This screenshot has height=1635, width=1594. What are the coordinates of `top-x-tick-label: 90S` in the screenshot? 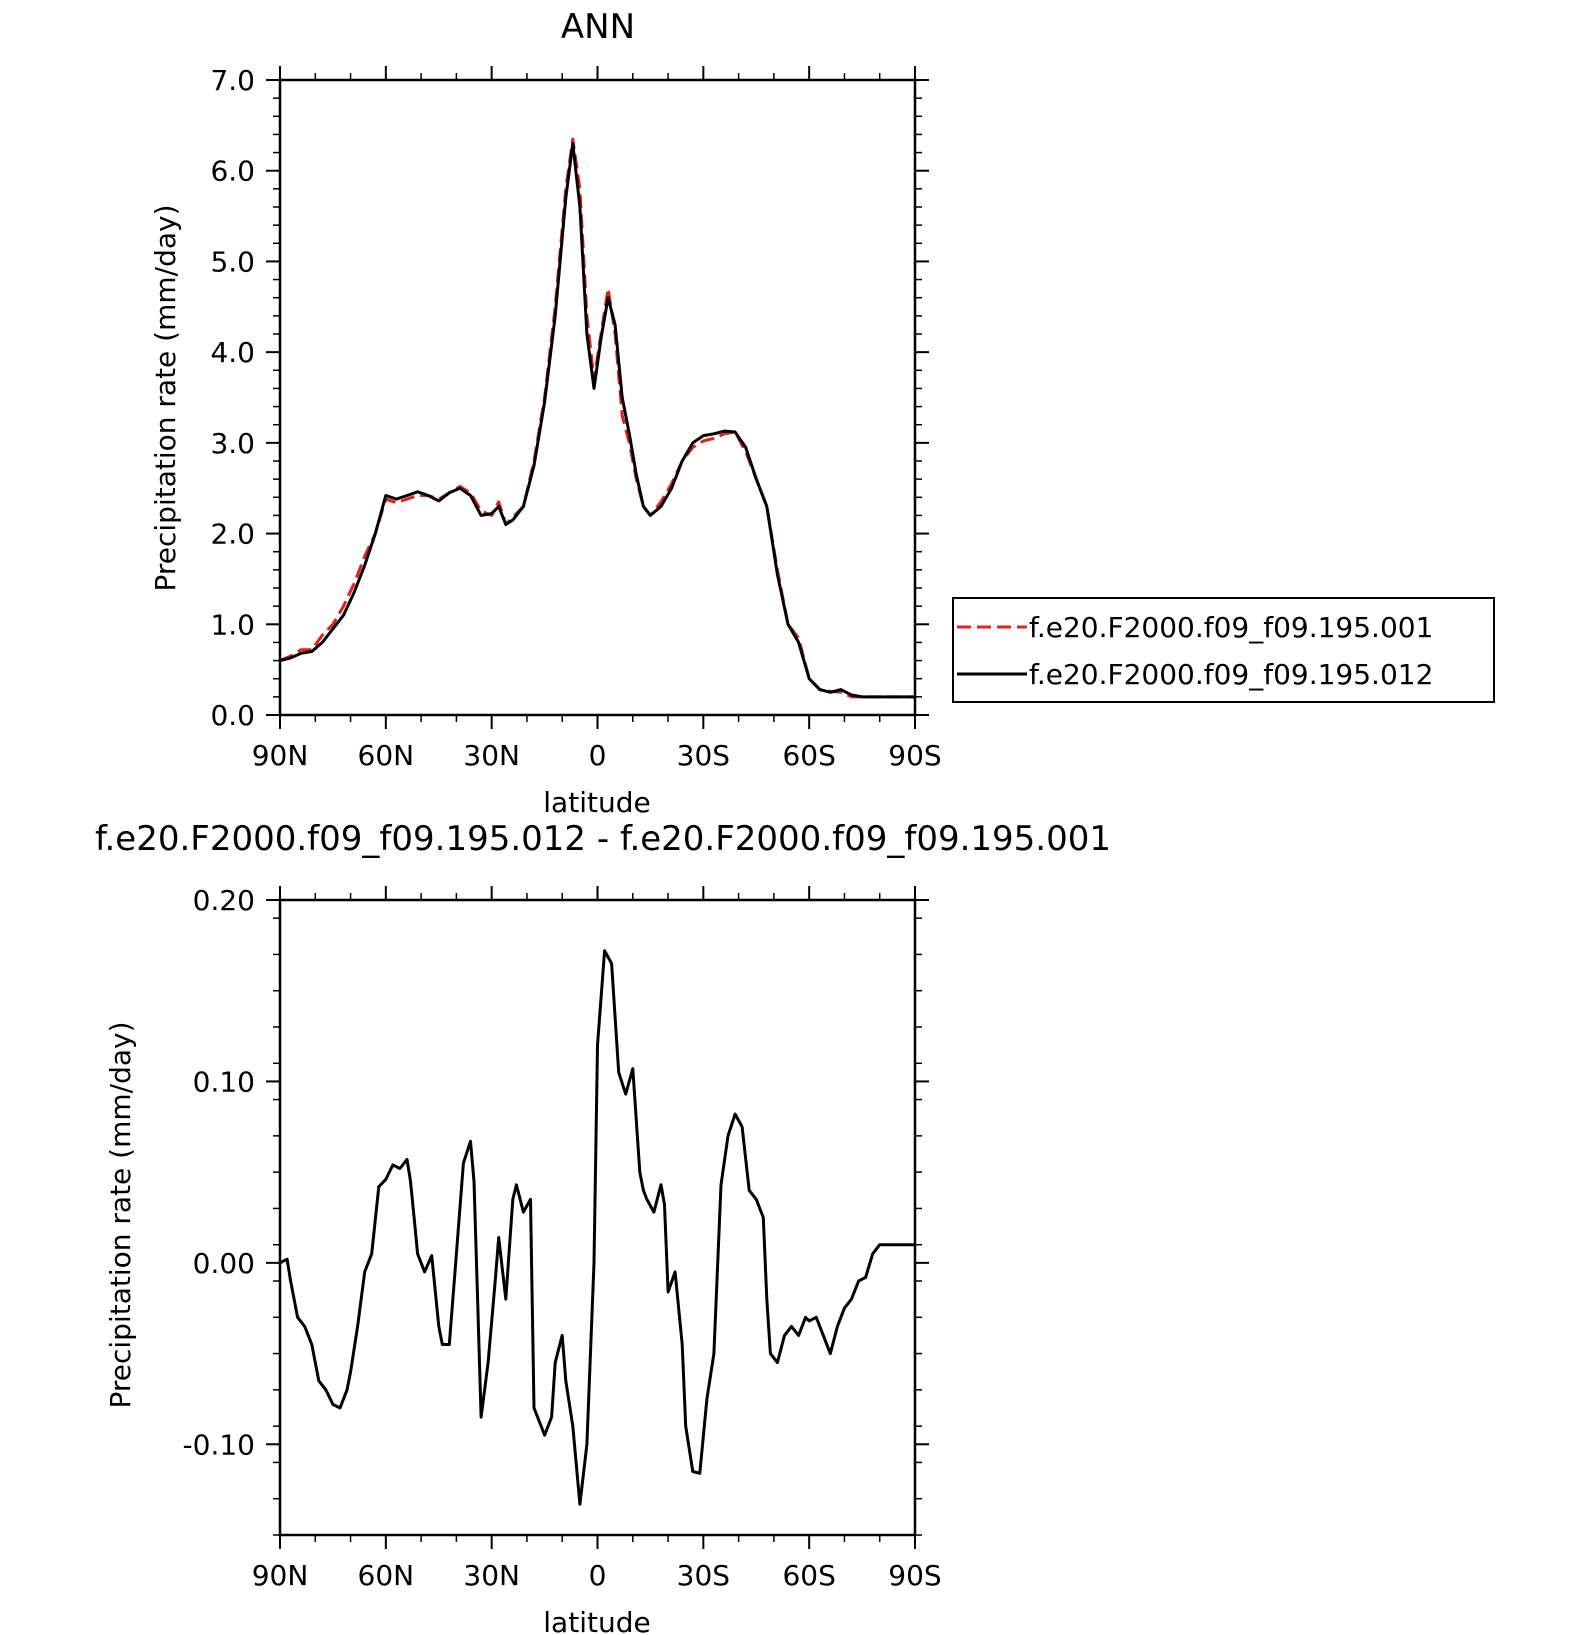 It's located at (914, 755).